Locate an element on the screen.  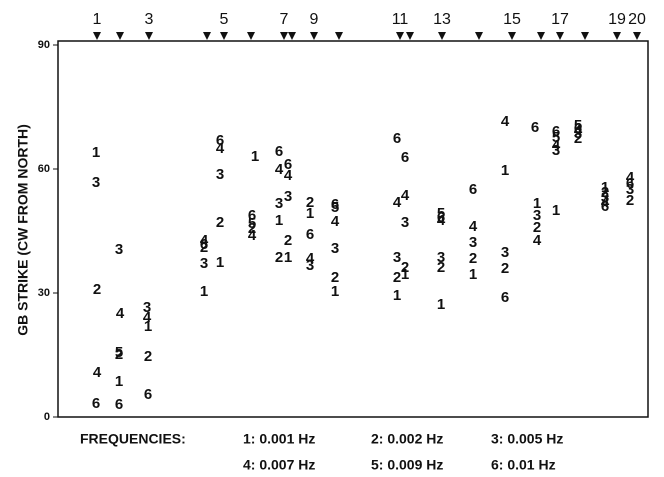
x-tick-label: 7 is located at coordinates (284, 19).